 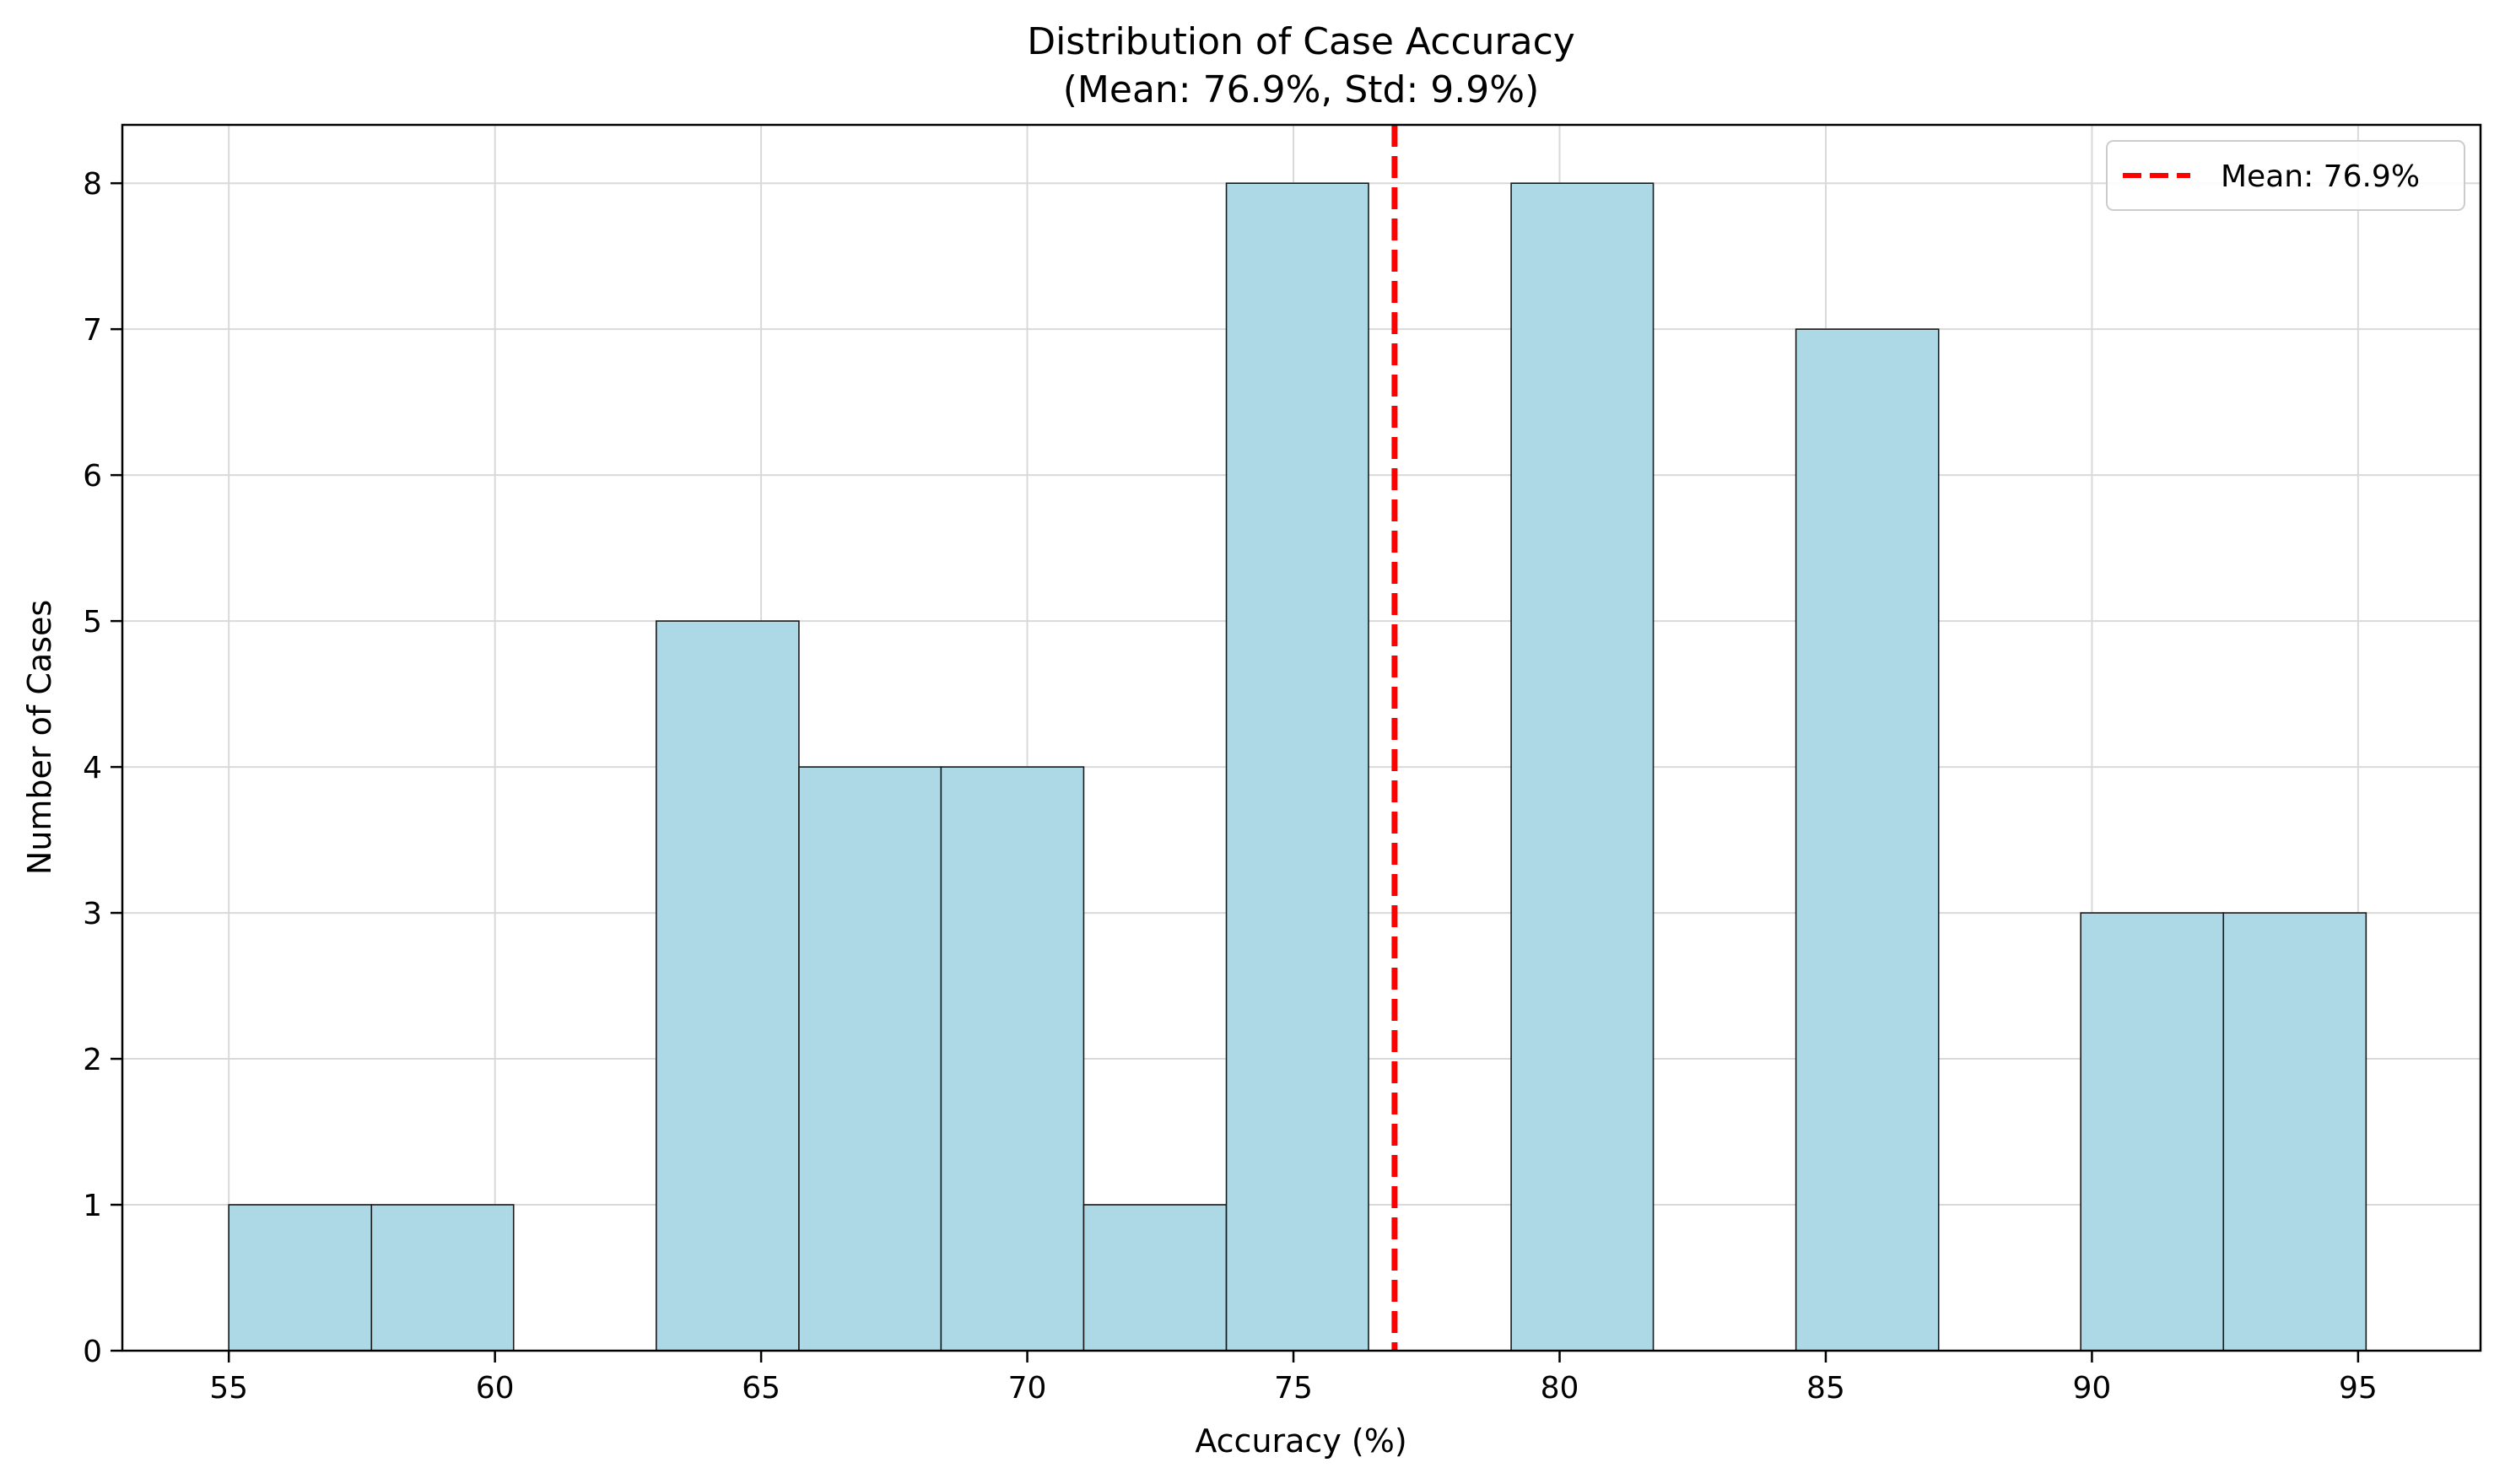 I want to click on x-tick-label-7: 90, so click(x=2093, y=1388).